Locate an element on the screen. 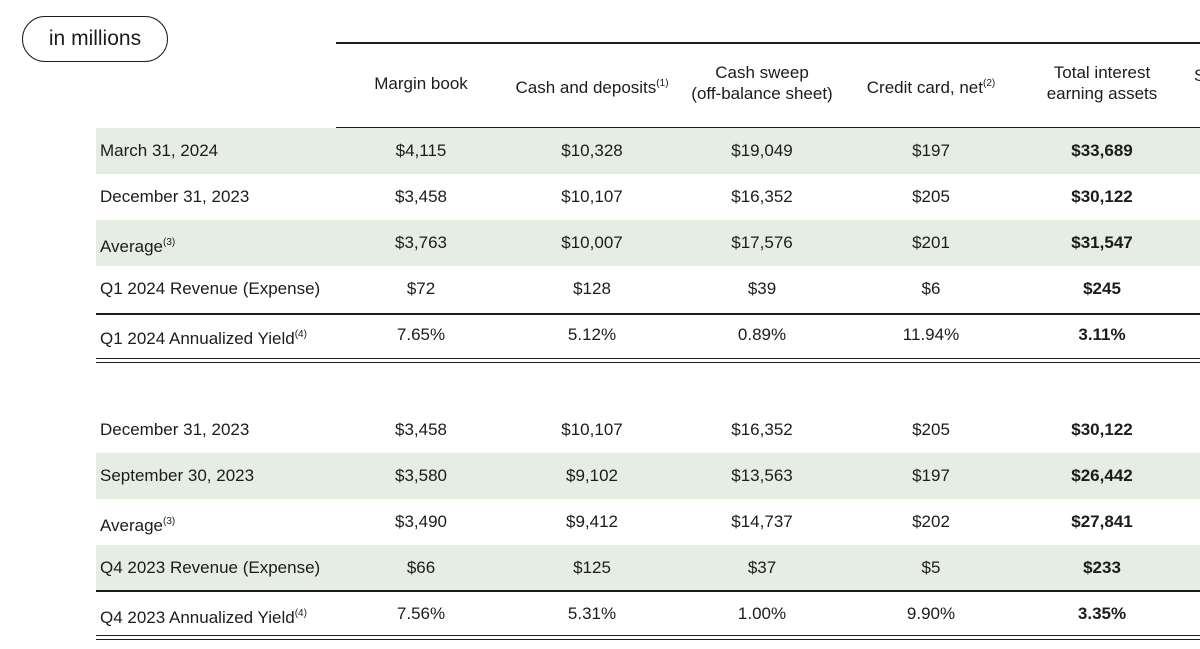  total-cell: $245 is located at coordinates (1102, 288).